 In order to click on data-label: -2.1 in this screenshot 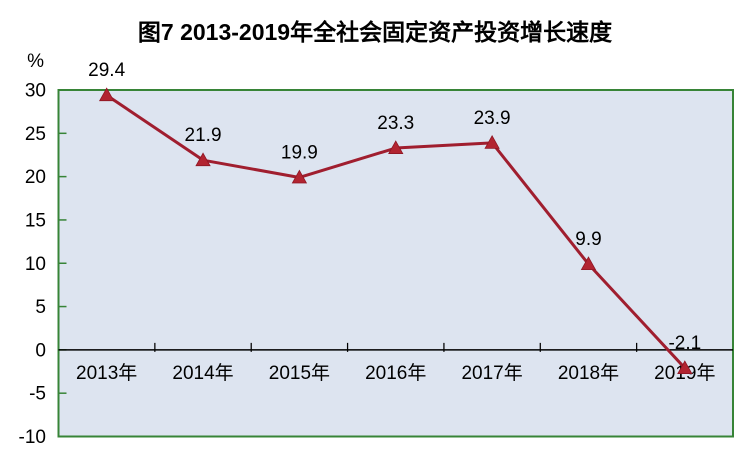, I will do `click(684, 343)`.